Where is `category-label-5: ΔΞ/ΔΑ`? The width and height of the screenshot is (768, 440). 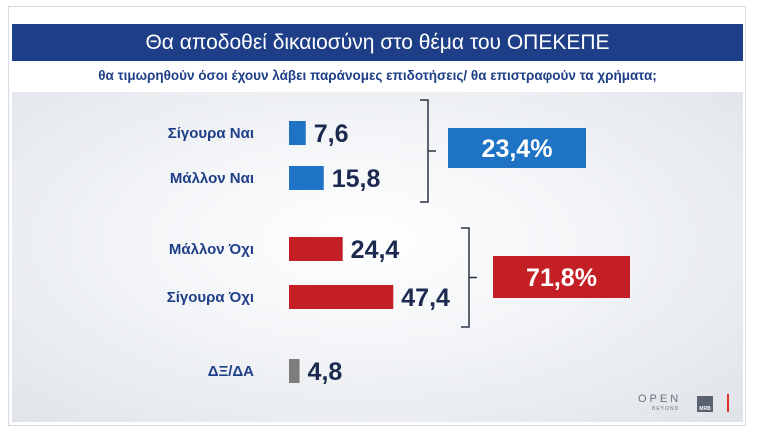
category-label-5: ΔΞ/ΔΑ is located at coordinates (231, 371).